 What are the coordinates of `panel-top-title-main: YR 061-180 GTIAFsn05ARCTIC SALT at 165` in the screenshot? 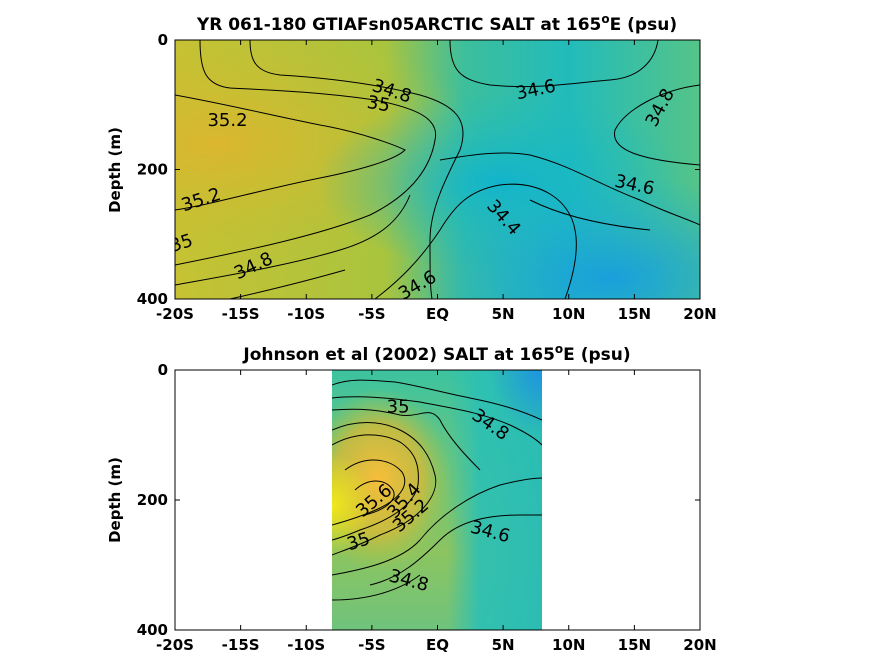 It's located at (398, 25).